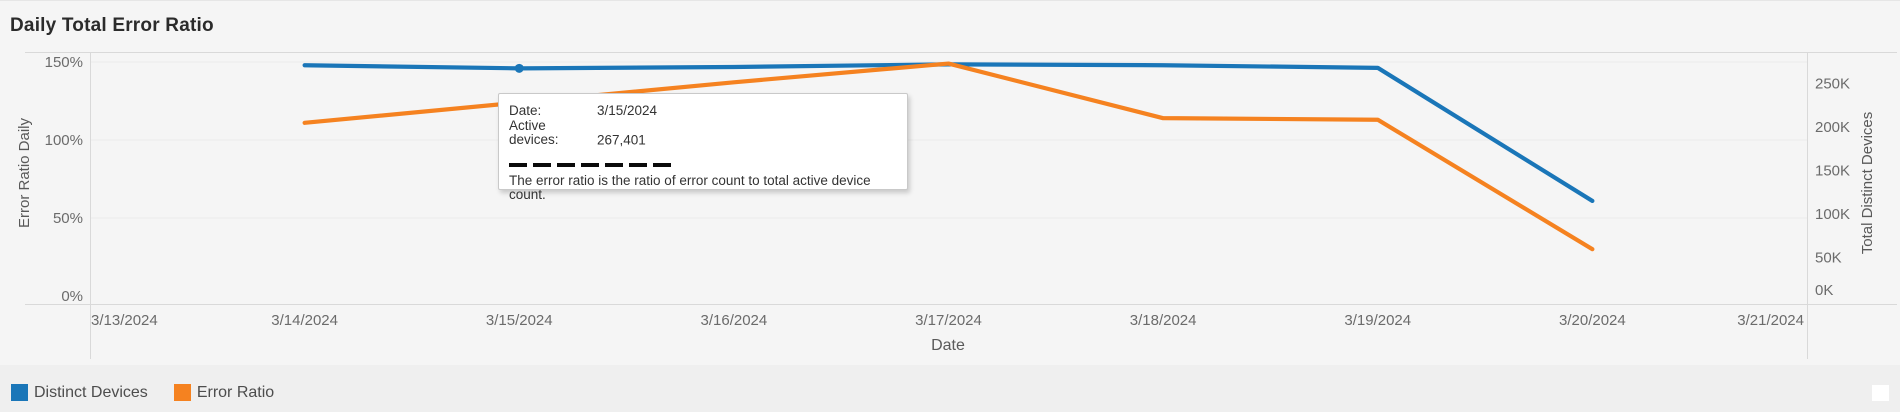 The width and height of the screenshot is (1900, 412). I want to click on x-axis-tick-label: 3/14/2024, so click(304, 320).